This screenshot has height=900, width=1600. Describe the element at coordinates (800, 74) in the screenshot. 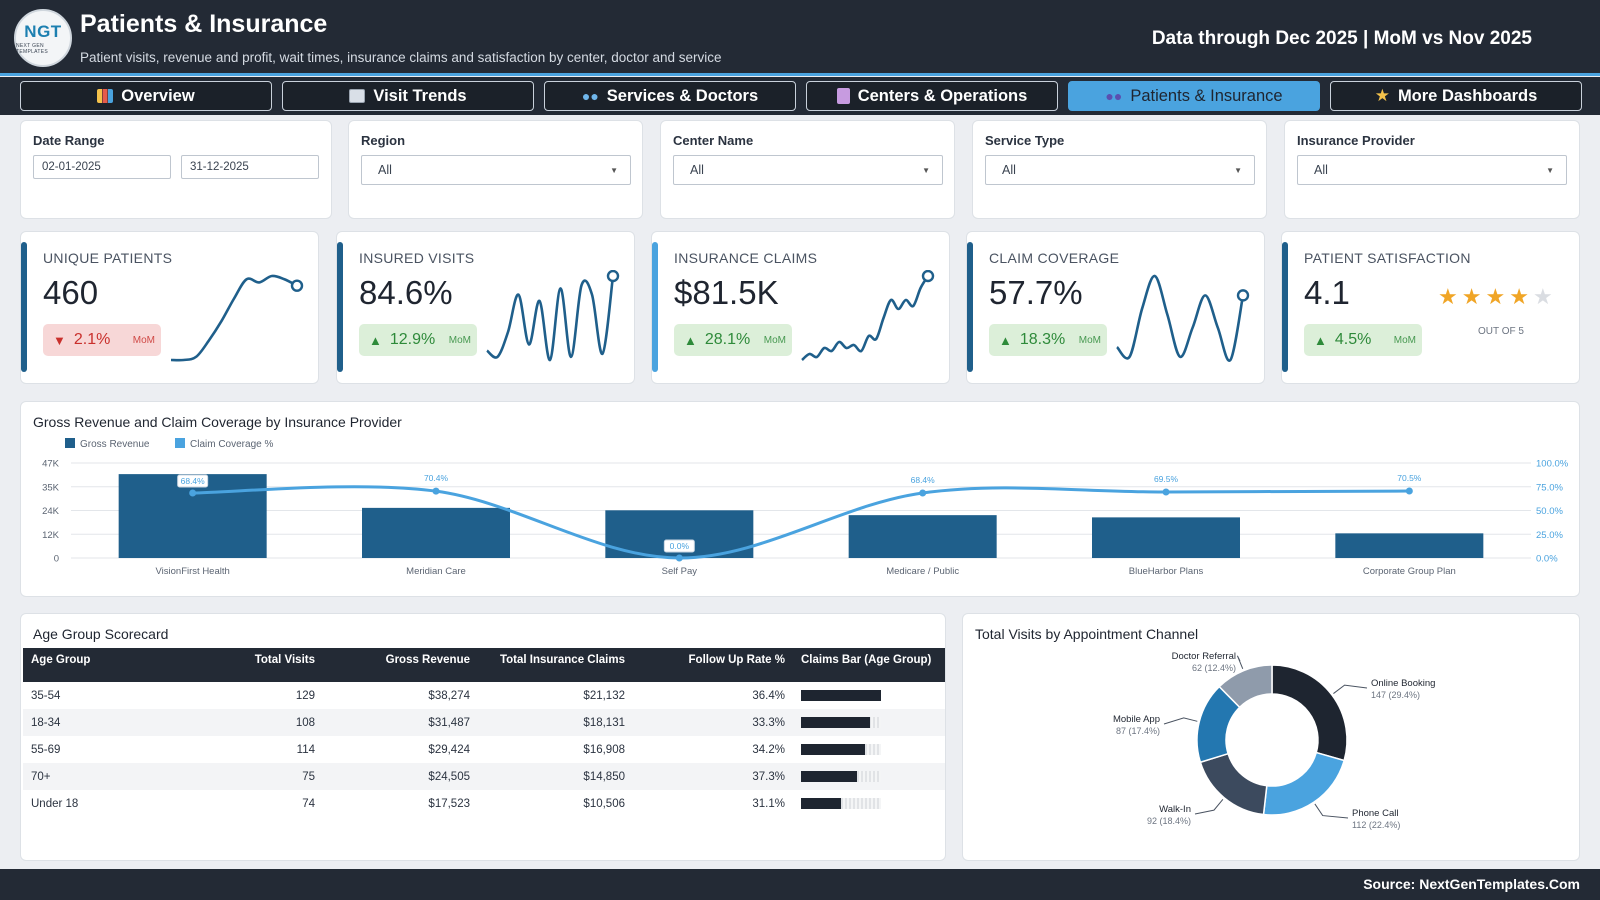

I see `header-accent-line` at that location.